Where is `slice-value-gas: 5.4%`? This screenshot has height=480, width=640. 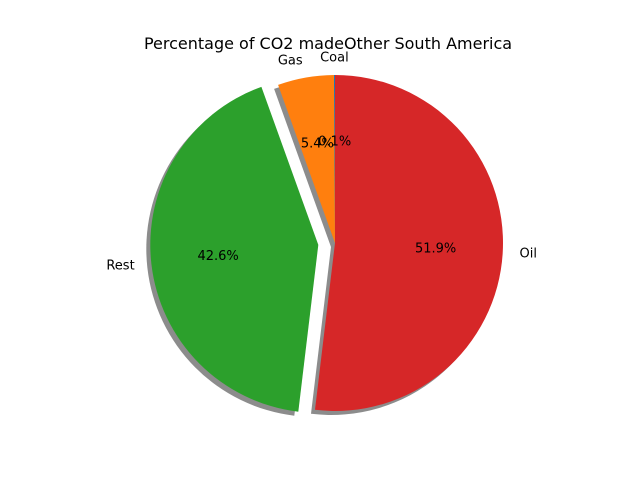
slice-value-gas: 5.4% is located at coordinates (317, 143).